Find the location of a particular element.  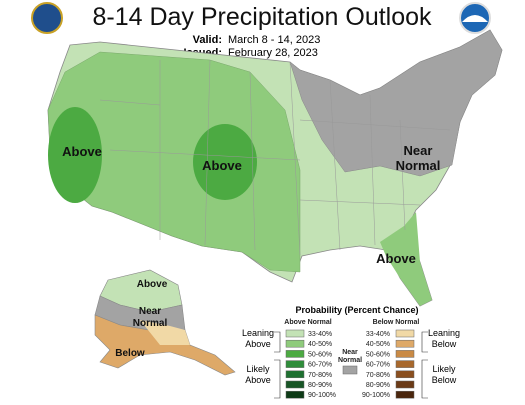

legend-header: Below Normal is located at coordinates (396, 322).